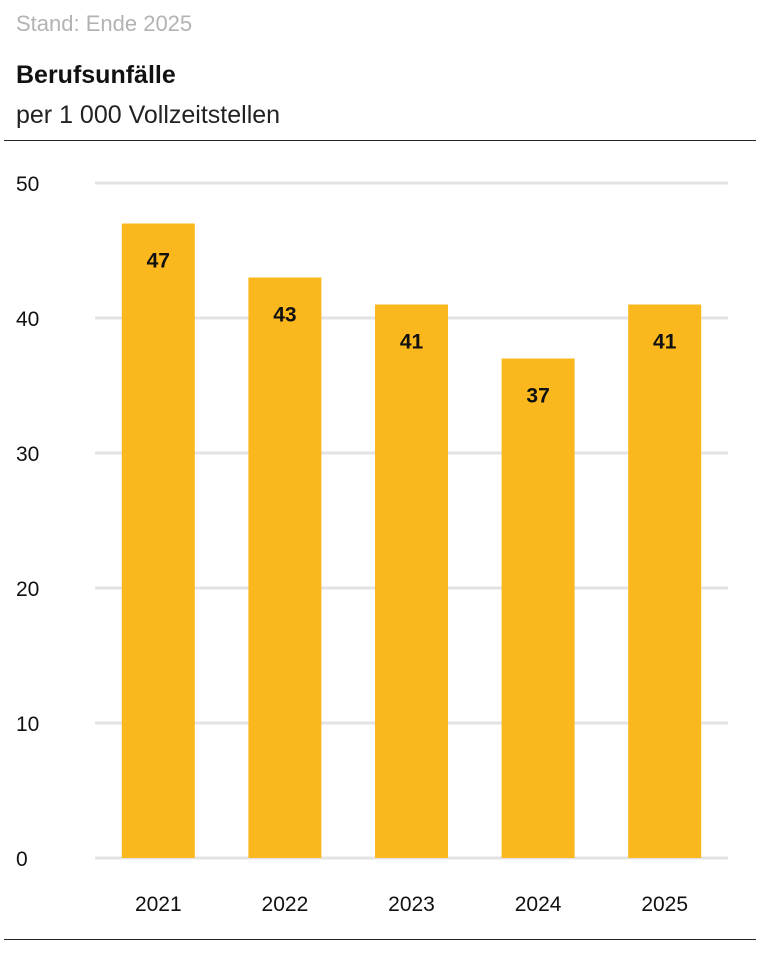 The height and width of the screenshot is (956, 764). Describe the element at coordinates (284, 315) in the screenshot. I see `data-label-2022: 43` at that location.